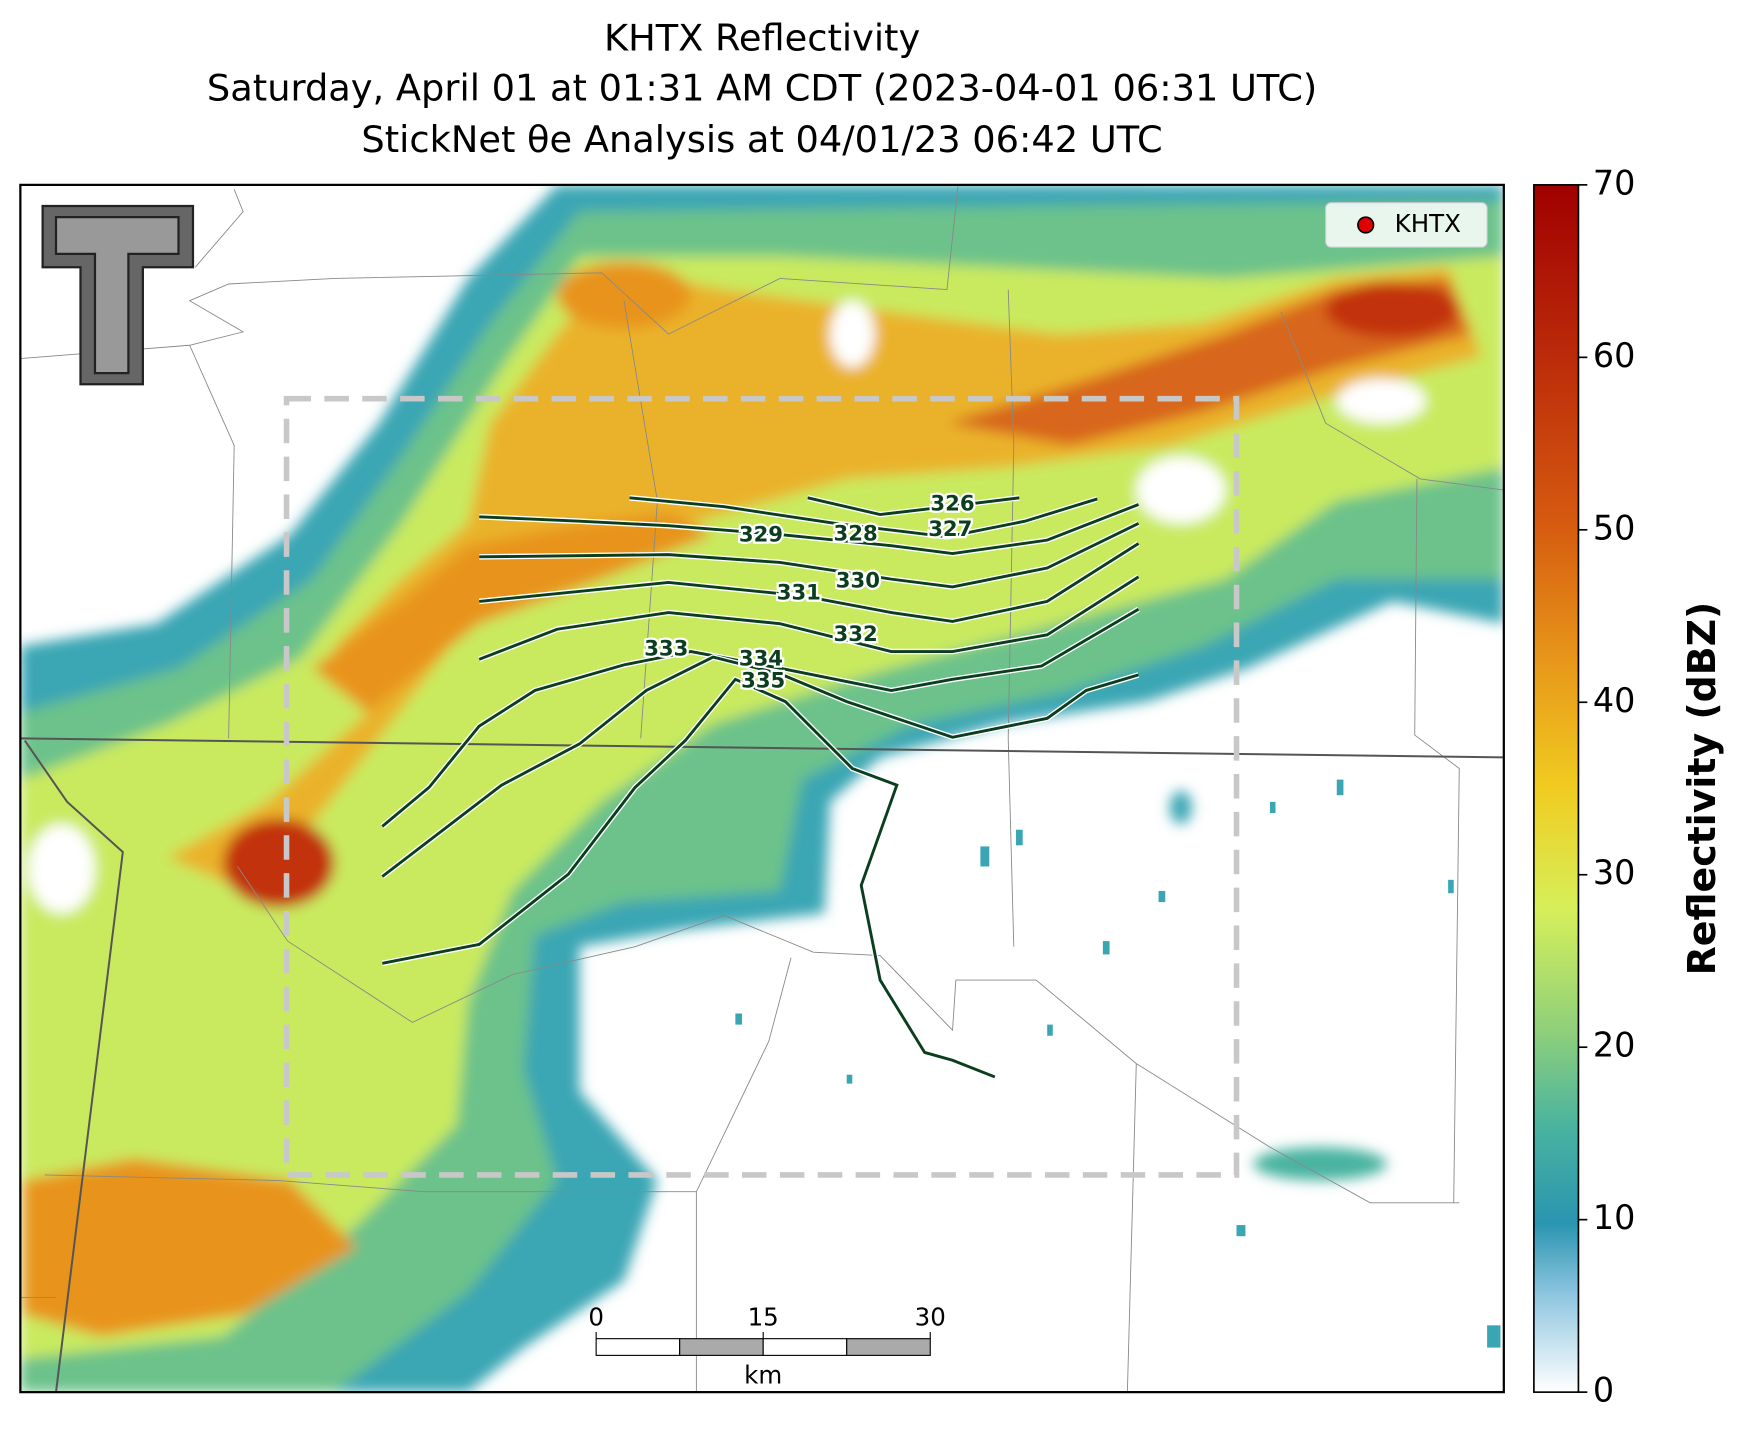 This screenshot has height=1434, width=1738. What do you see at coordinates (1428, 223) in the screenshot?
I see `legend-label: KHTX` at bounding box center [1428, 223].